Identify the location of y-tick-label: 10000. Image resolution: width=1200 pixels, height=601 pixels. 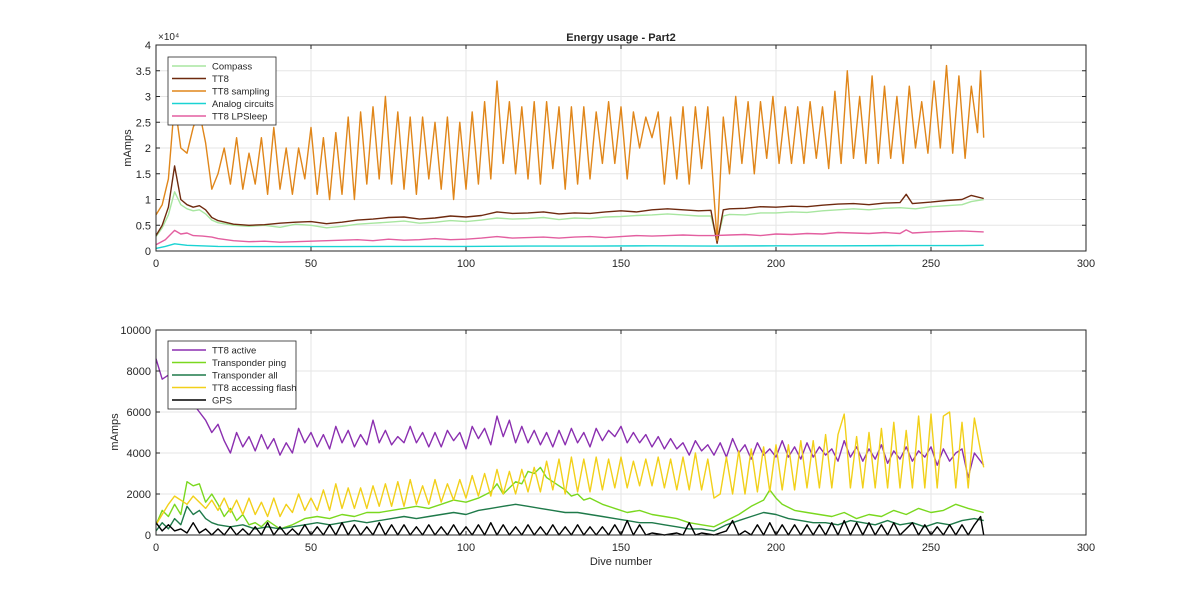
(135, 331).